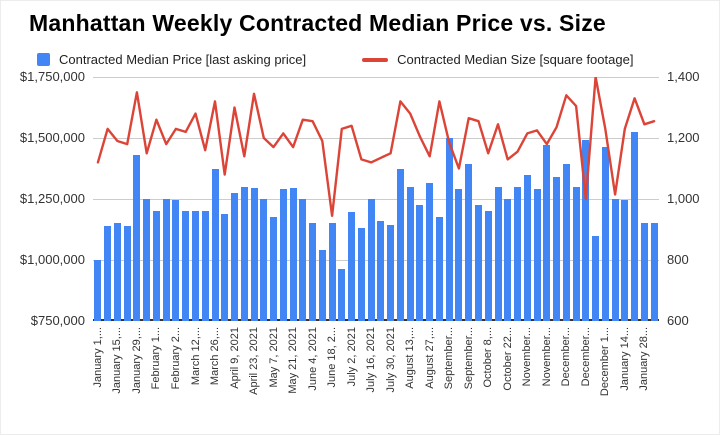 This screenshot has width=720, height=435. What do you see at coordinates (683, 76) in the screenshot?
I see `y-right-tick-label: 1,400` at bounding box center [683, 76].